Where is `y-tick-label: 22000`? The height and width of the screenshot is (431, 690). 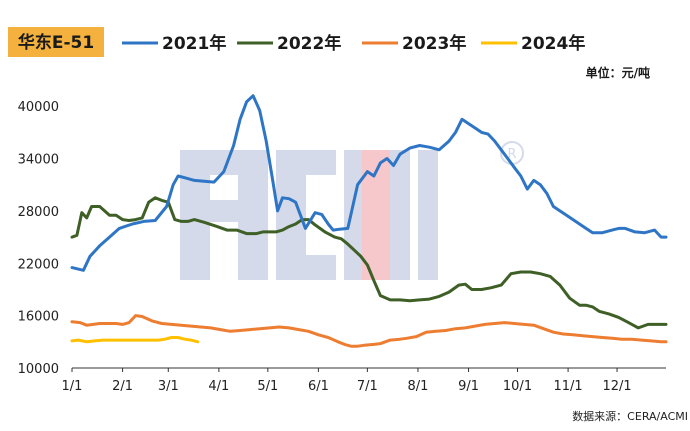
y-tick-label: 22000 is located at coordinates (38, 264).